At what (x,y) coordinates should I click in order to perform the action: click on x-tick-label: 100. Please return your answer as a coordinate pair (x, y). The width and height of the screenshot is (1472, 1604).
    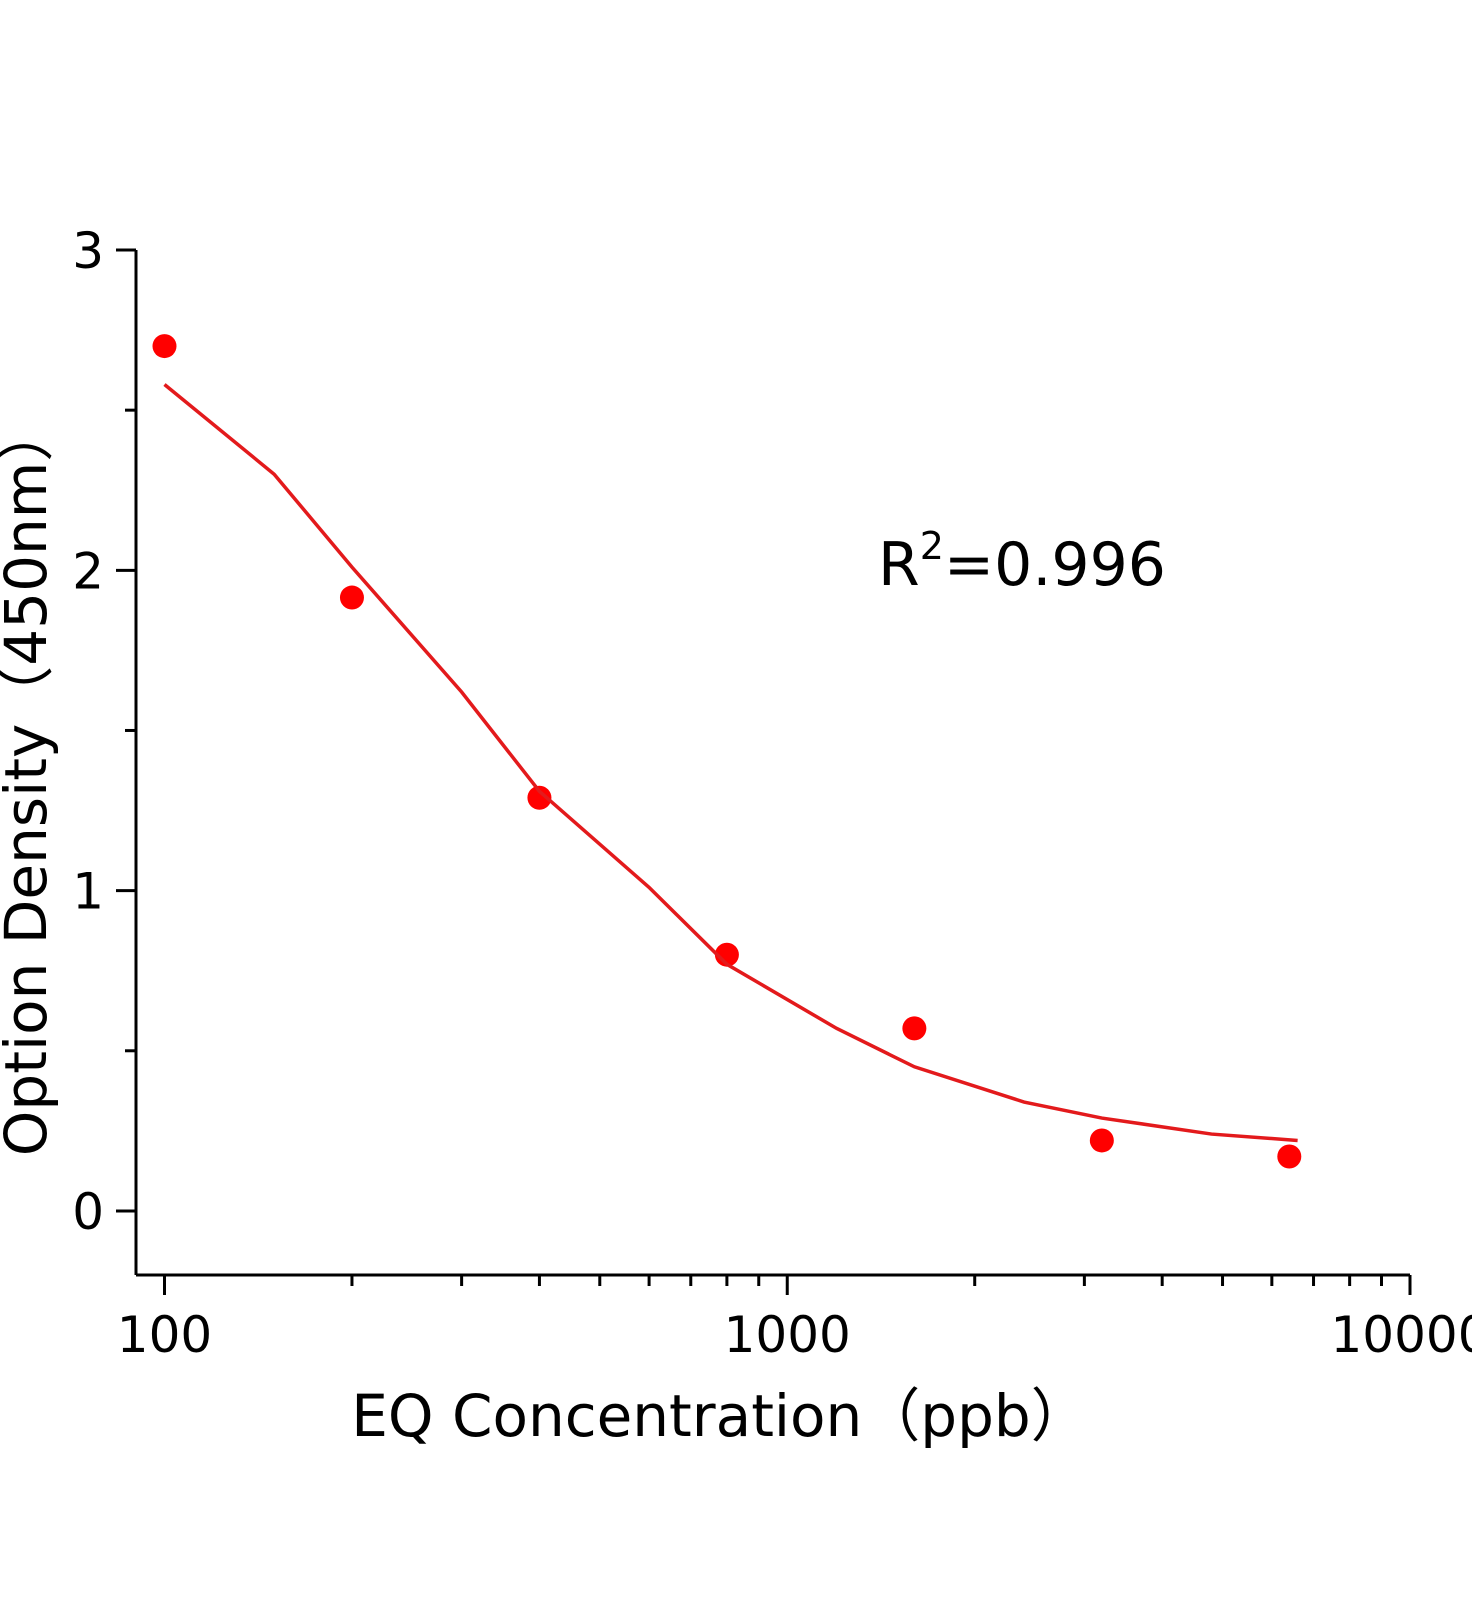
    Looking at the image, I should click on (164, 1335).